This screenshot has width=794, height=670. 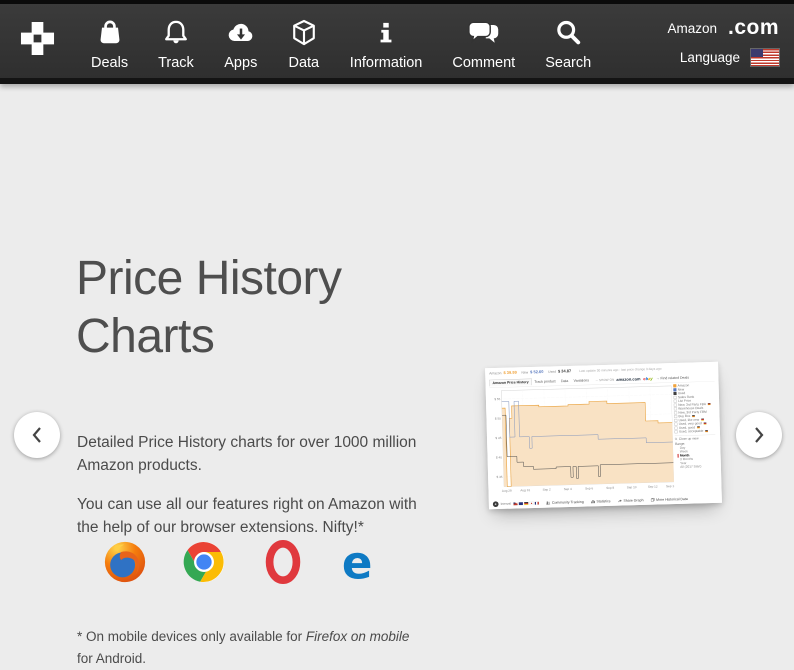 What do you see at coordinates (176, 33) in the screenshot?
I see `track-bell-icon` at bounding box center [176, 33].